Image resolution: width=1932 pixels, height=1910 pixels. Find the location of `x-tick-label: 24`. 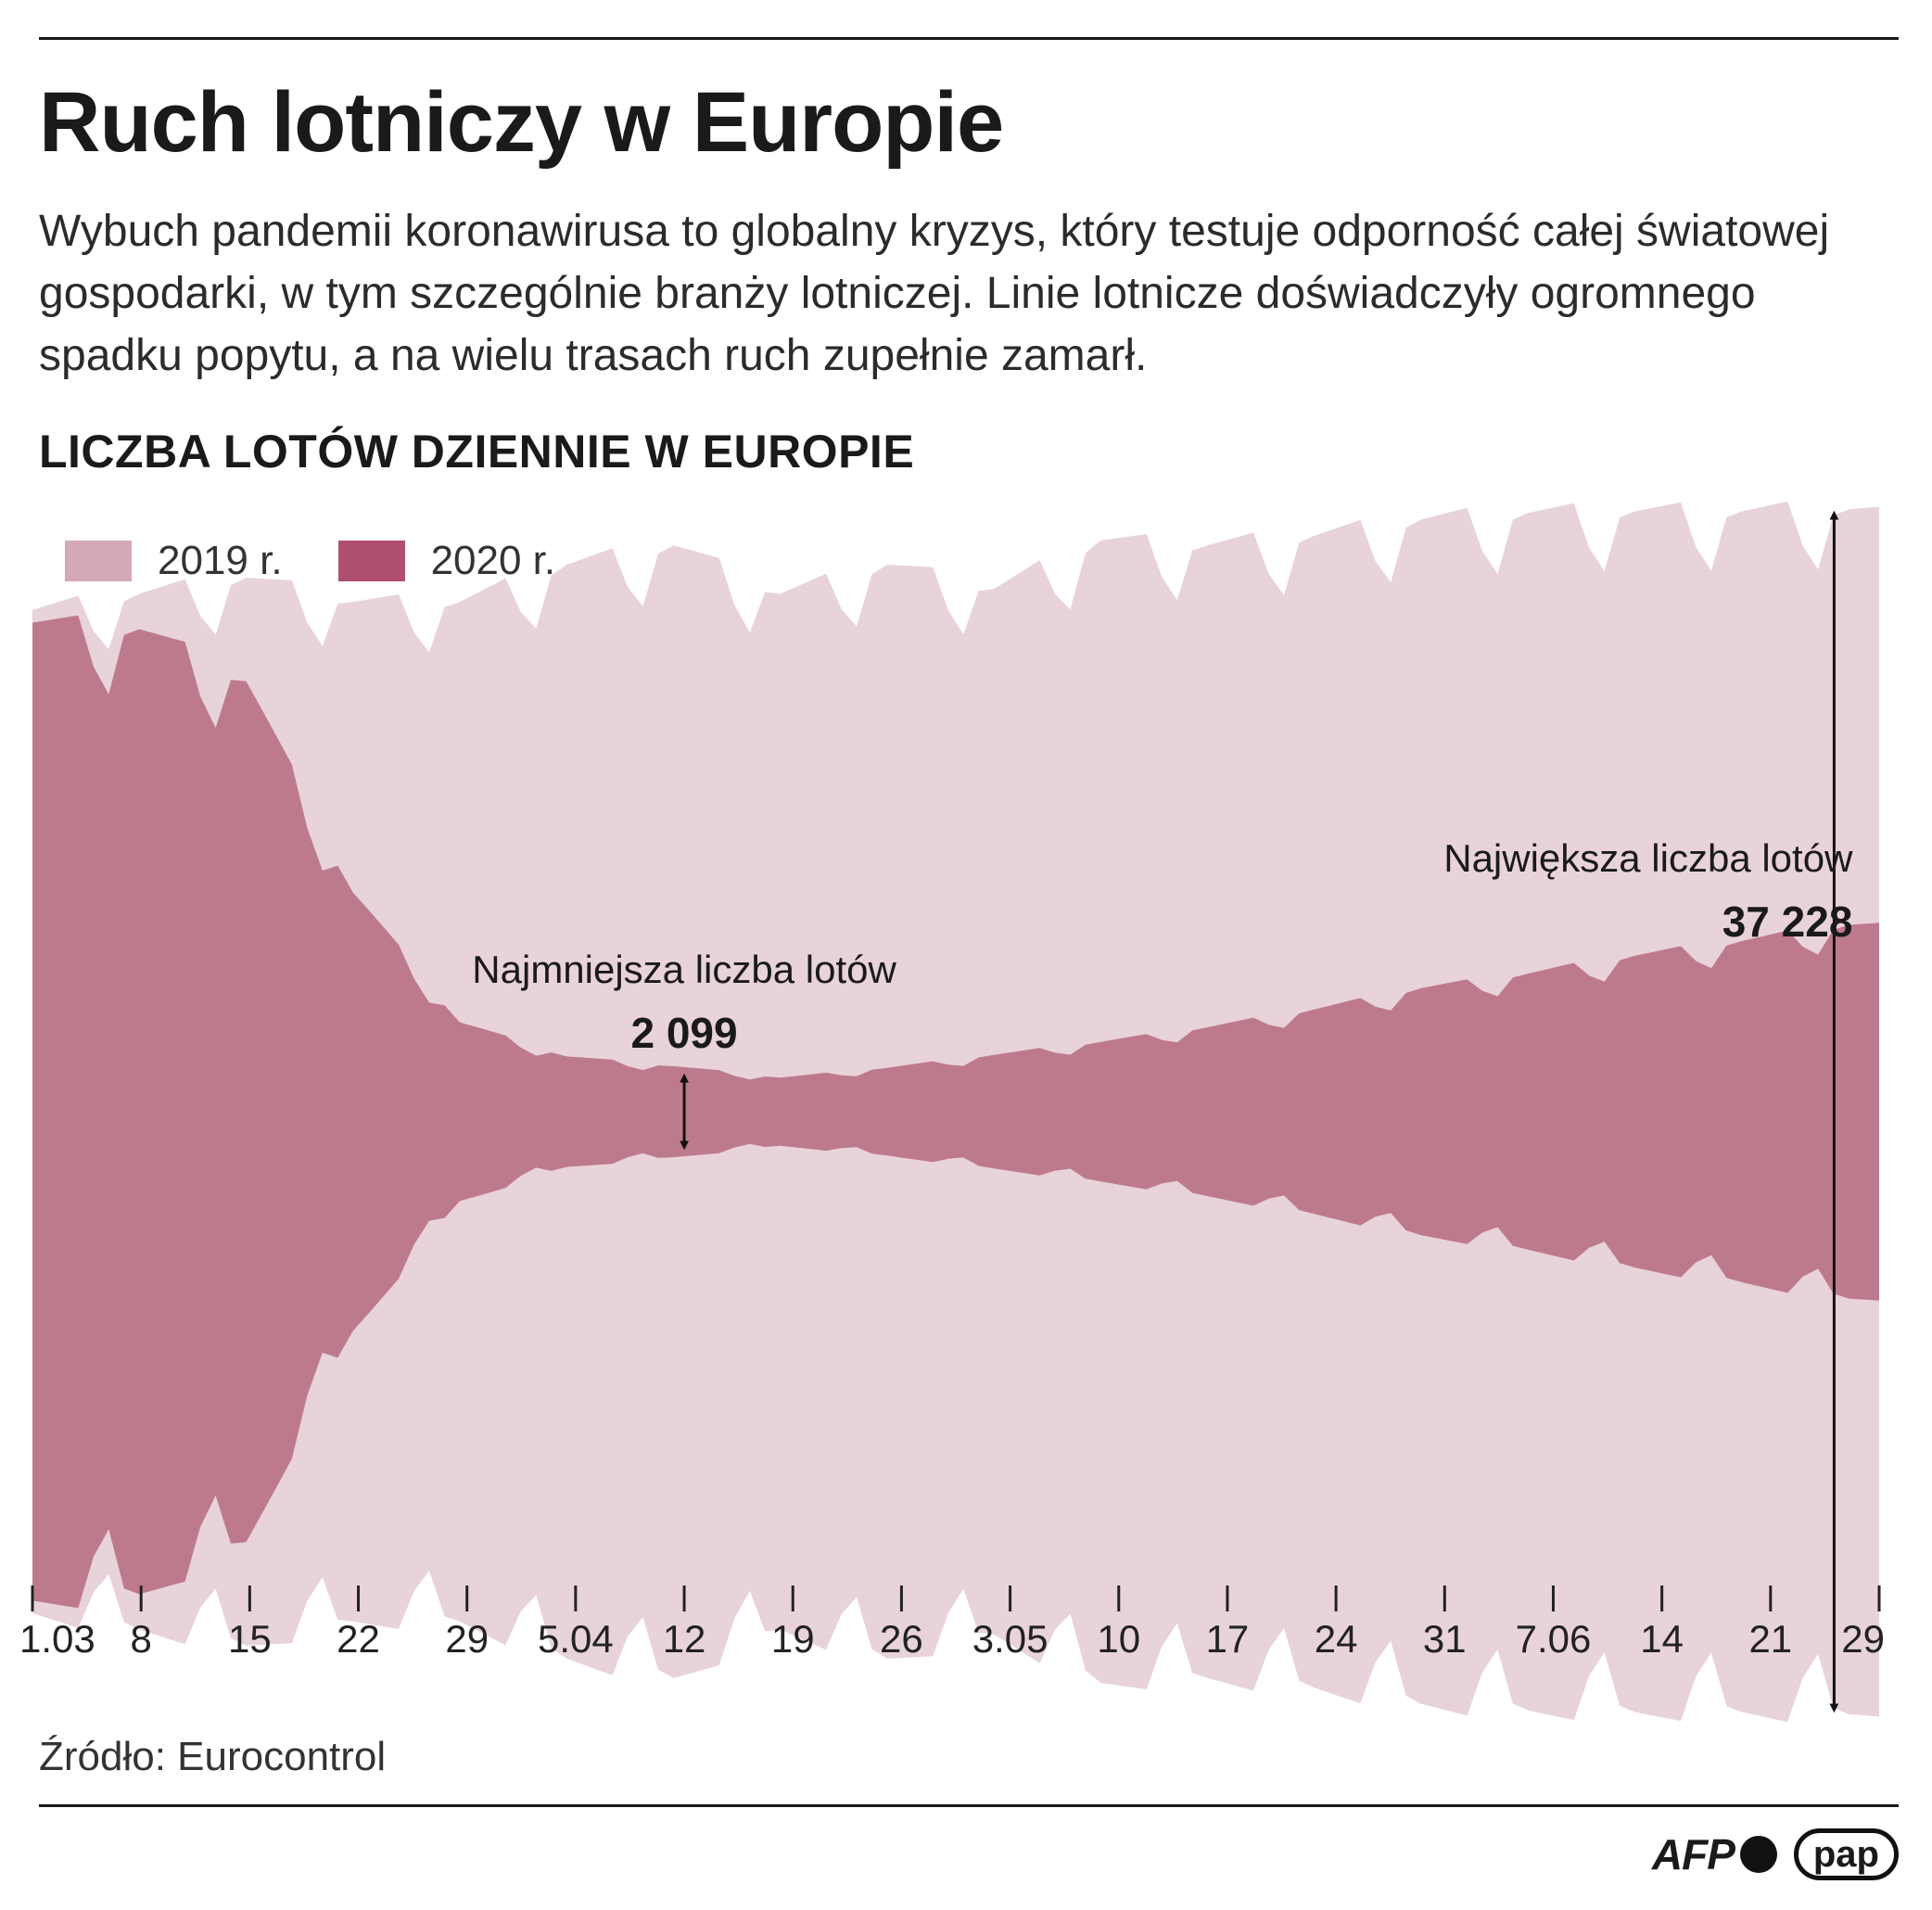

x-tick-label: 24 is located at coordinates (1336, 1639).